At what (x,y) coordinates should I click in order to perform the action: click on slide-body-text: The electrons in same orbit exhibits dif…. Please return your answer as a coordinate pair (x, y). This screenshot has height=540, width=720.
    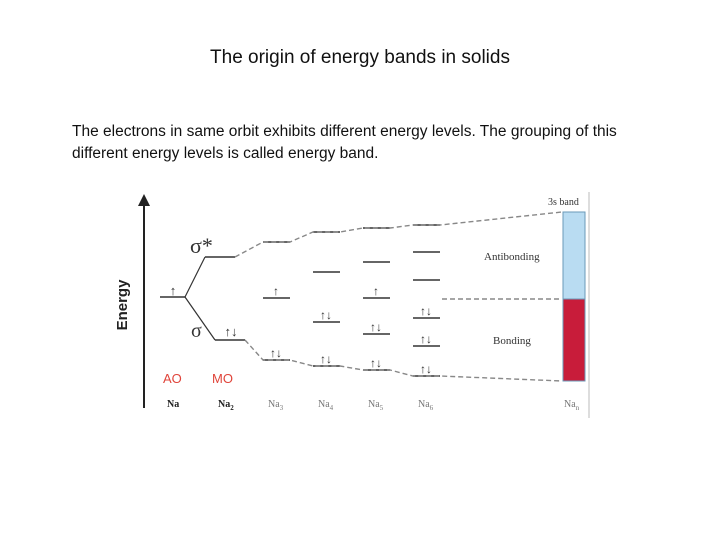
    Looking at the image, I should click on (344, 142).